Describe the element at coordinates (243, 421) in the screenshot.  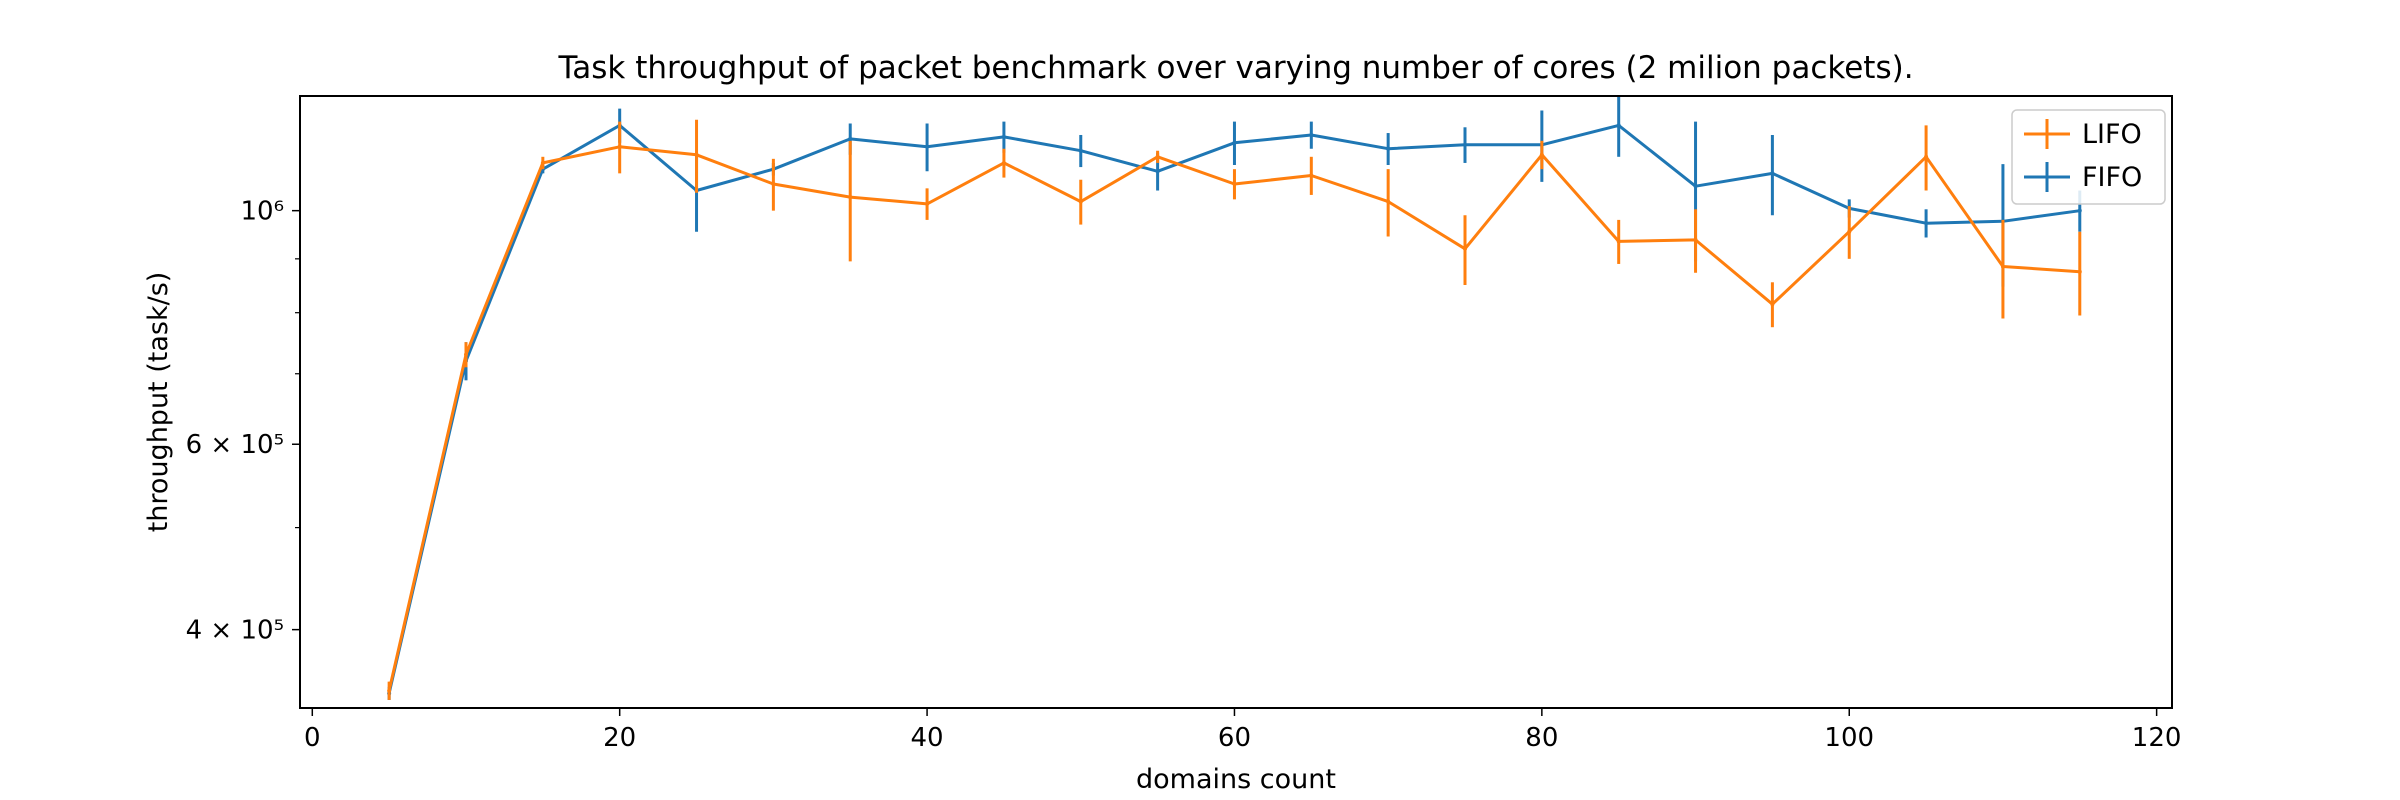
I see `y-axis: 4 × 10⁵ 6 × 10⁵ 10⁶` at that location.